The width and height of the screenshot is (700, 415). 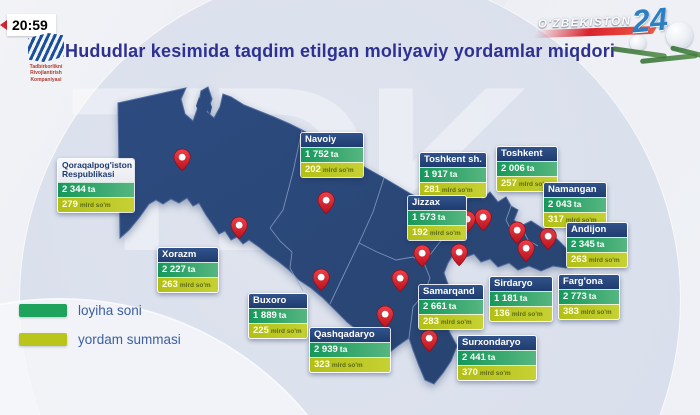 I want to click on region-label: Andijon 2 345 ta 263 mlrd so'm, so click(x=597, y=245).